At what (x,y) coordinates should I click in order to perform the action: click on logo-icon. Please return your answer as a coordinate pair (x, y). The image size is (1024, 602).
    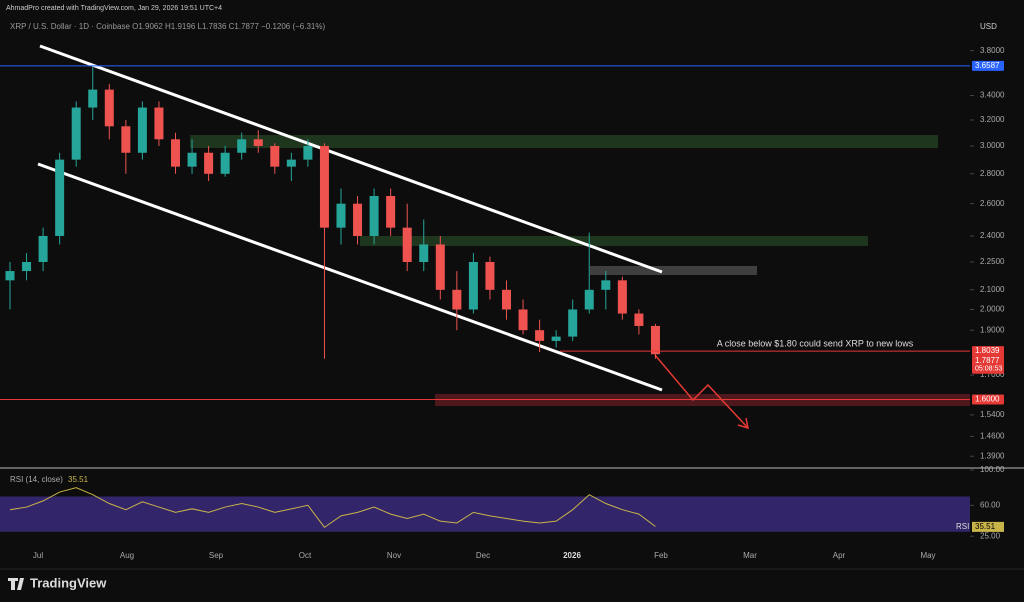
    Looking at the image, I should click on (16, 584).